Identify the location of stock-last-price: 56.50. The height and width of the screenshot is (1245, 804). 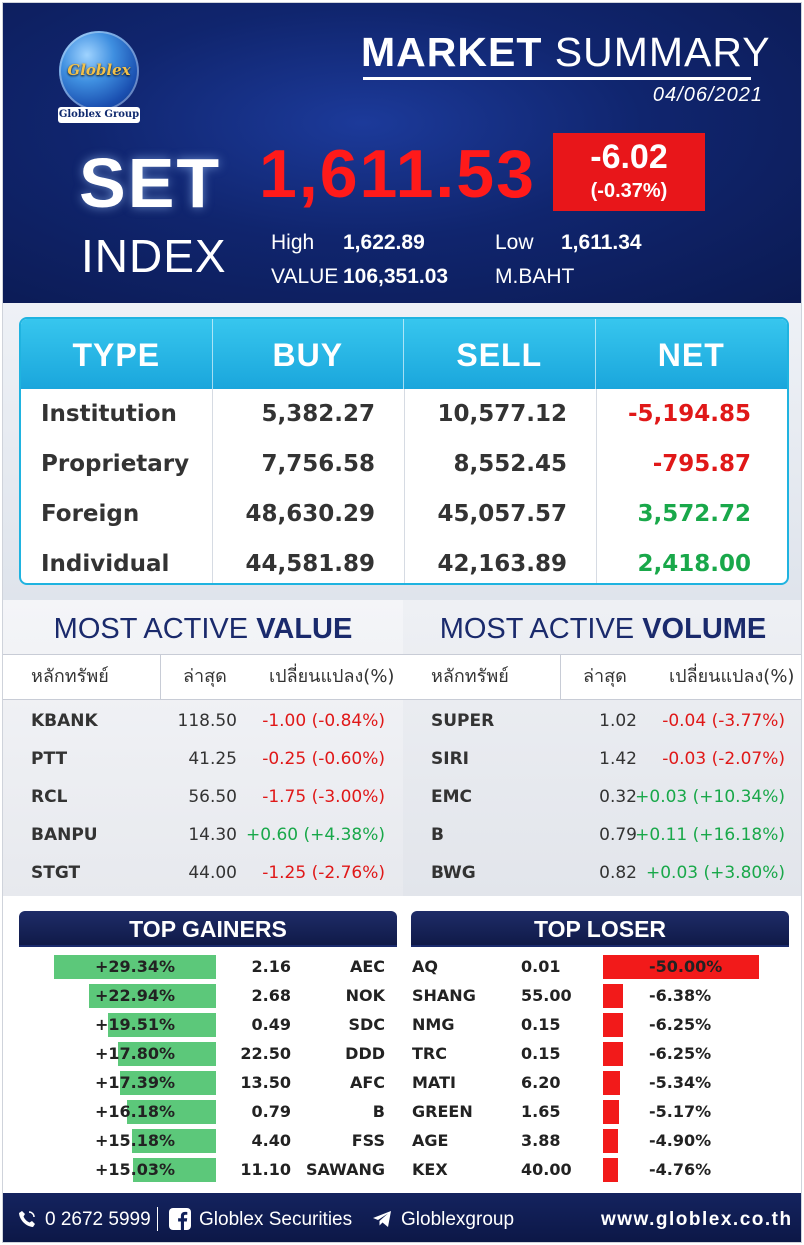
(212, 797).